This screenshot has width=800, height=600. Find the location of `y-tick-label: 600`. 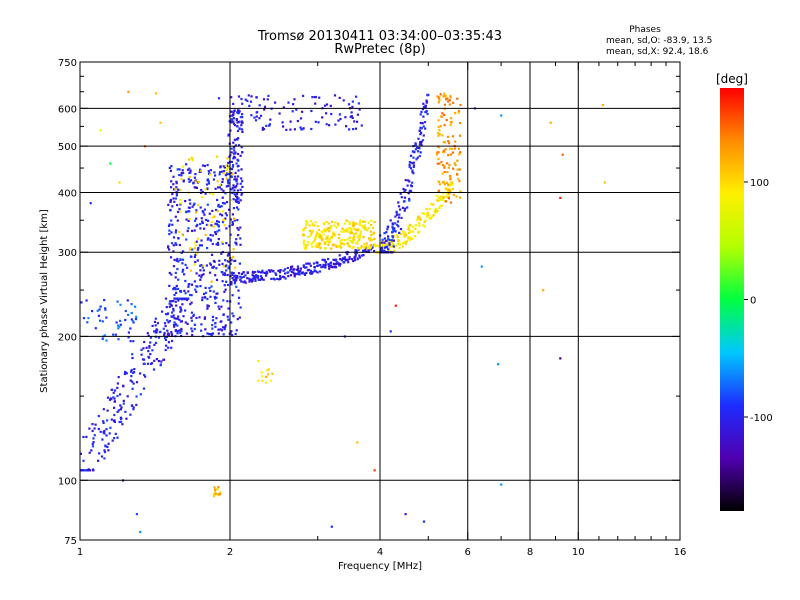

y-tick-label: 600 is located at coordinates (67, 109).